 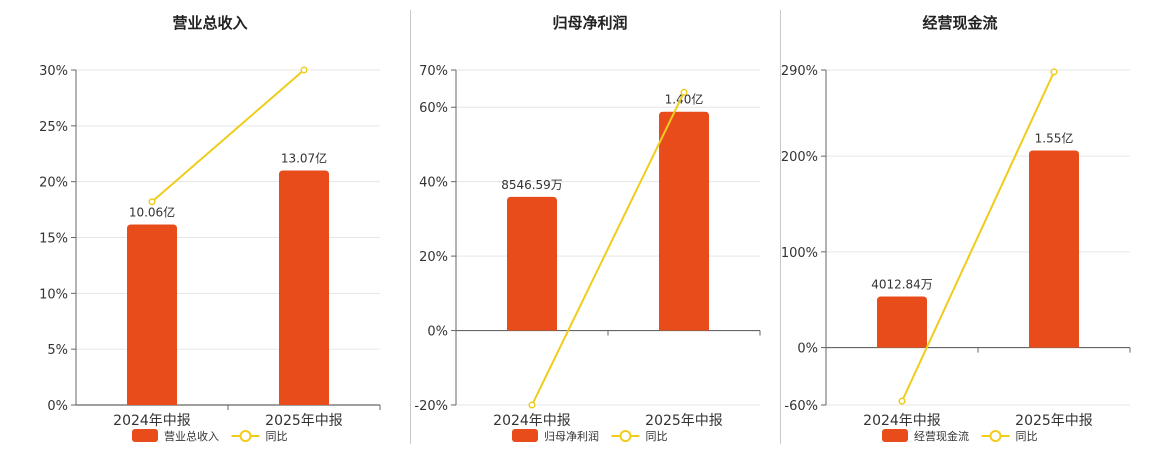 I want to click on legend-bar-label: 归母净利润, so click(x=571, y=436).